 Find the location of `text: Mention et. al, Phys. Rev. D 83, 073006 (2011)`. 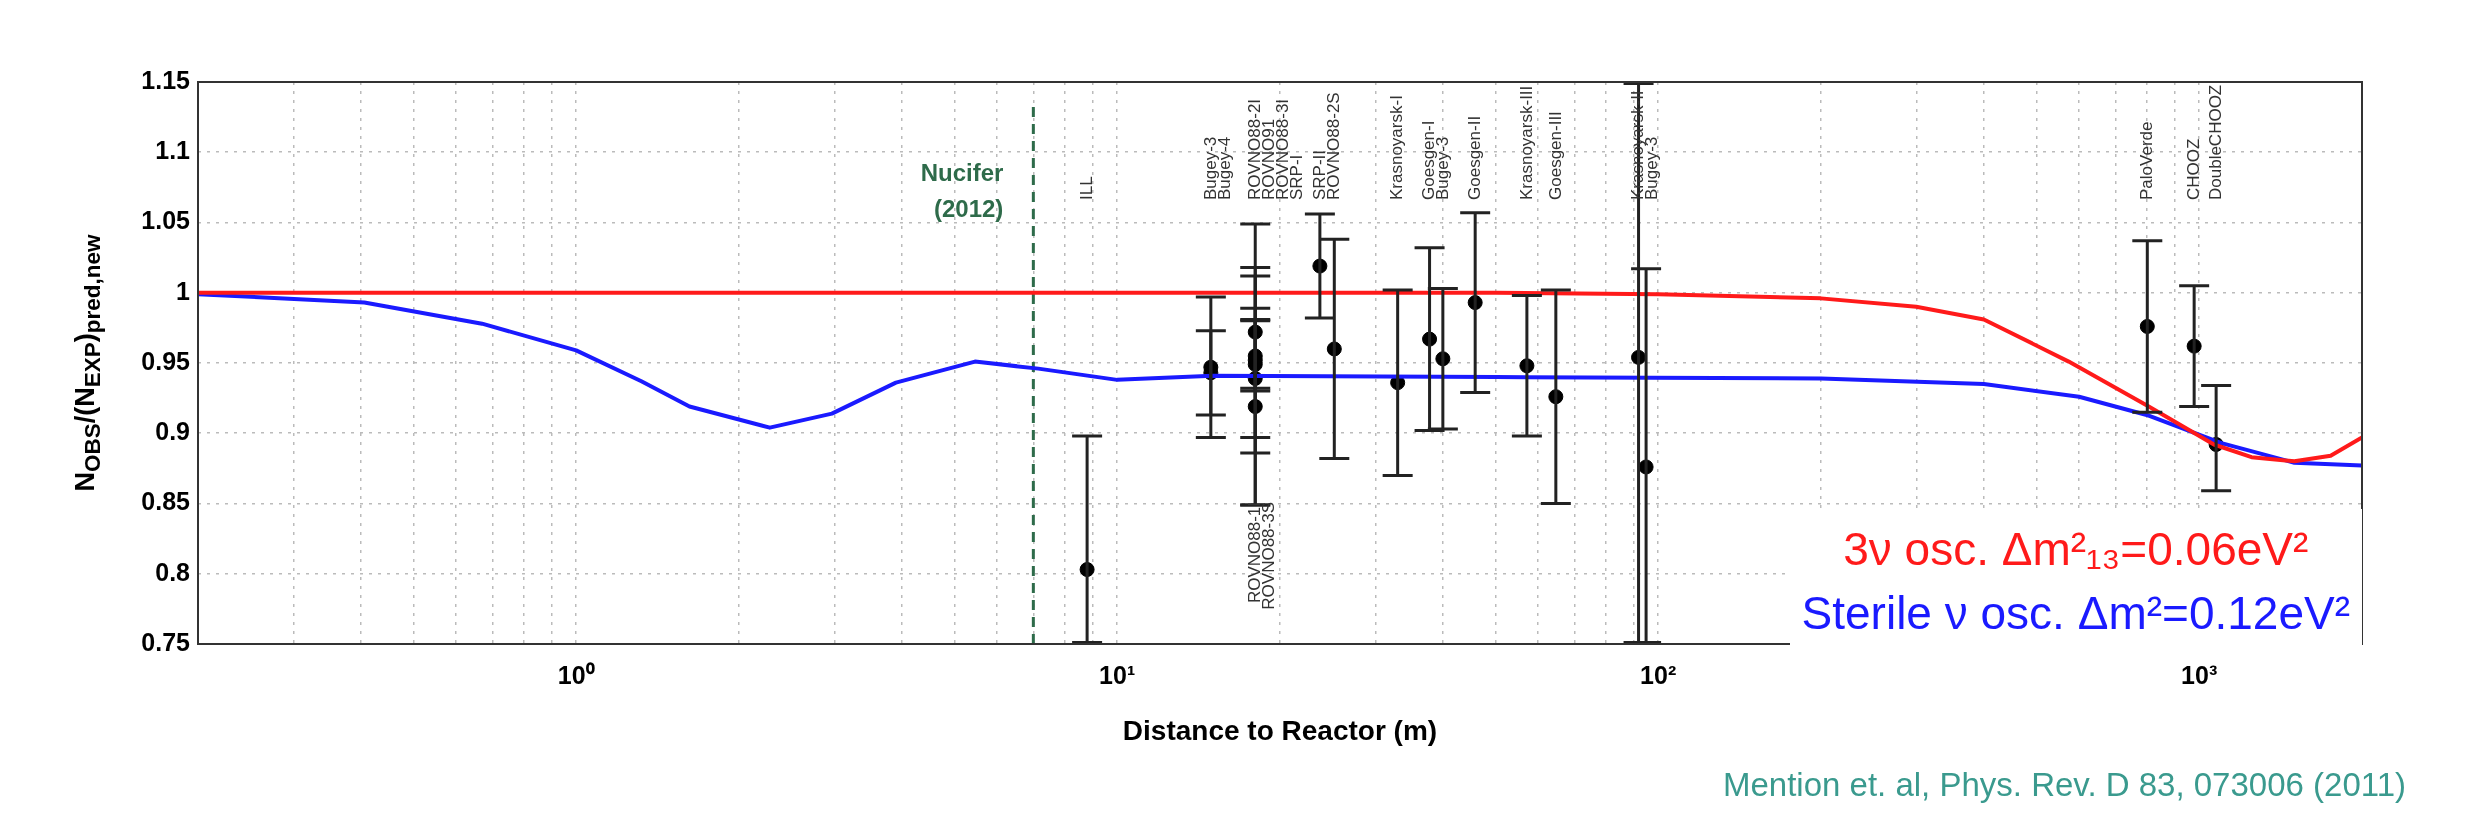

text: Mention et. al, Phys. Rev. D 83, 073006 (2011) is located at coordinates (2064, 785).